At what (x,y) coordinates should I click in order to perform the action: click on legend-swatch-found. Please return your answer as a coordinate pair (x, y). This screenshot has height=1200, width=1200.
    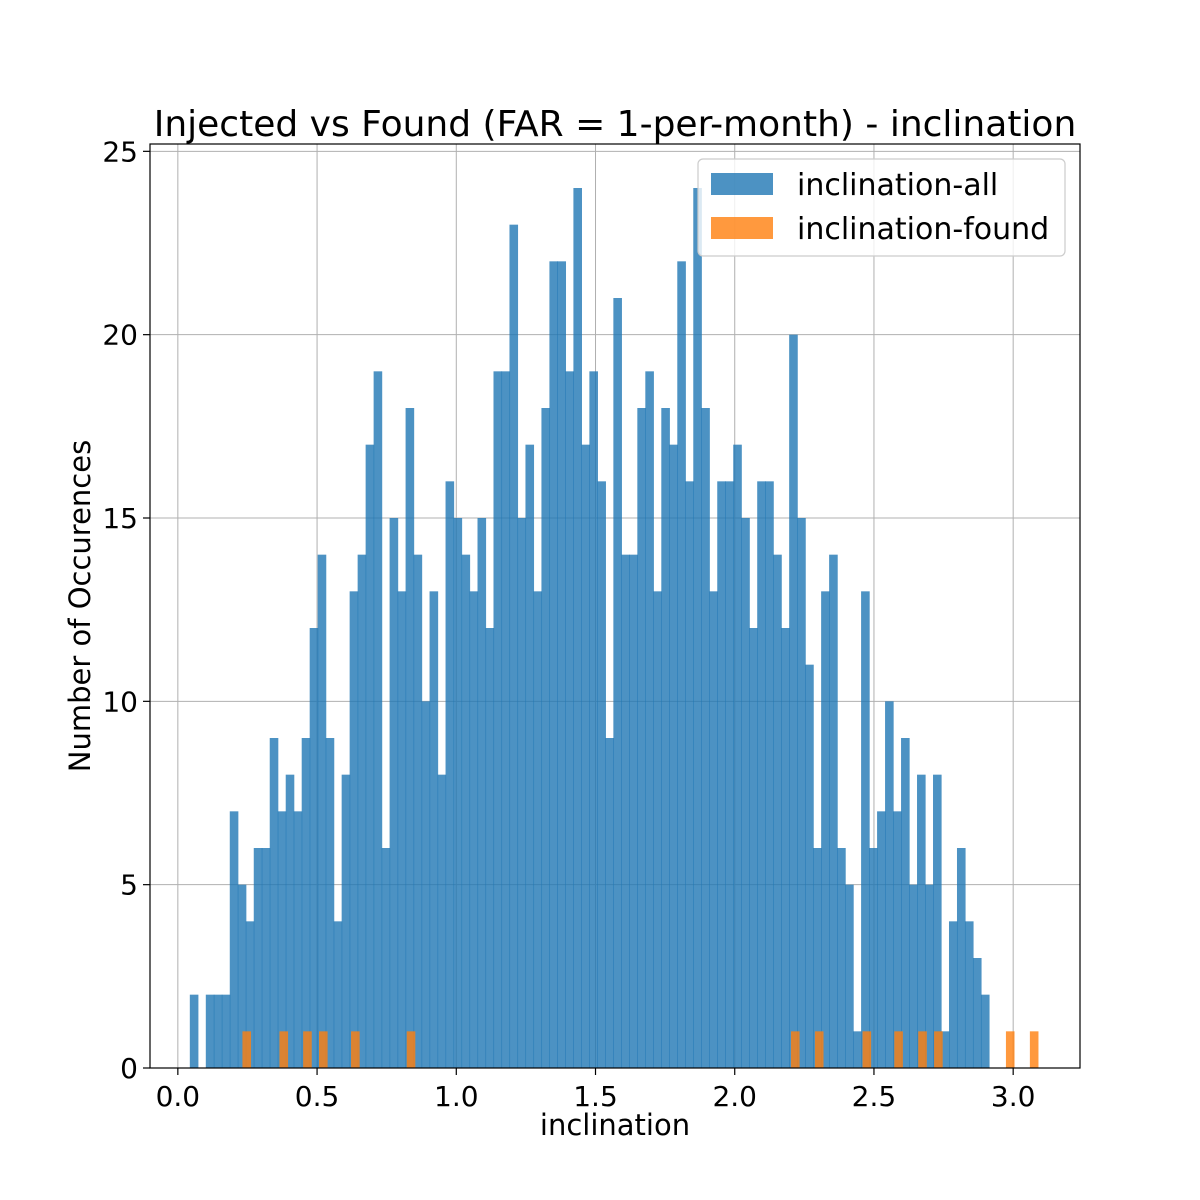
    Looking at the image, I should click on (742, 228).